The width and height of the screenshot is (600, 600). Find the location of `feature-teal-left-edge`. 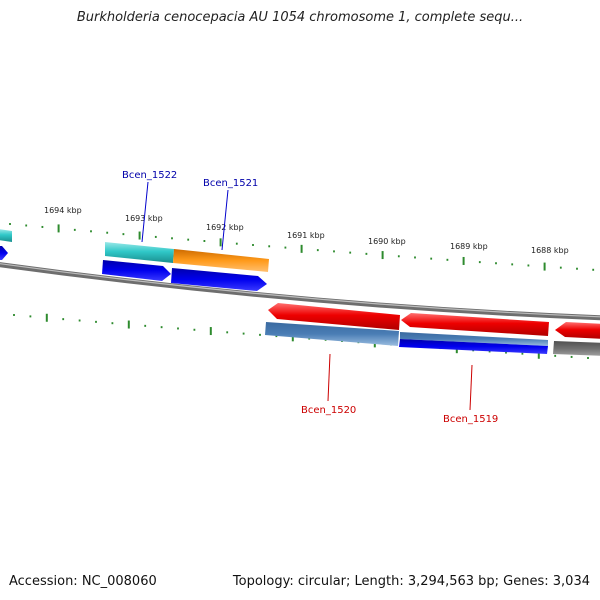

feature-teal-left-edge is located at coordinates (6, 235).